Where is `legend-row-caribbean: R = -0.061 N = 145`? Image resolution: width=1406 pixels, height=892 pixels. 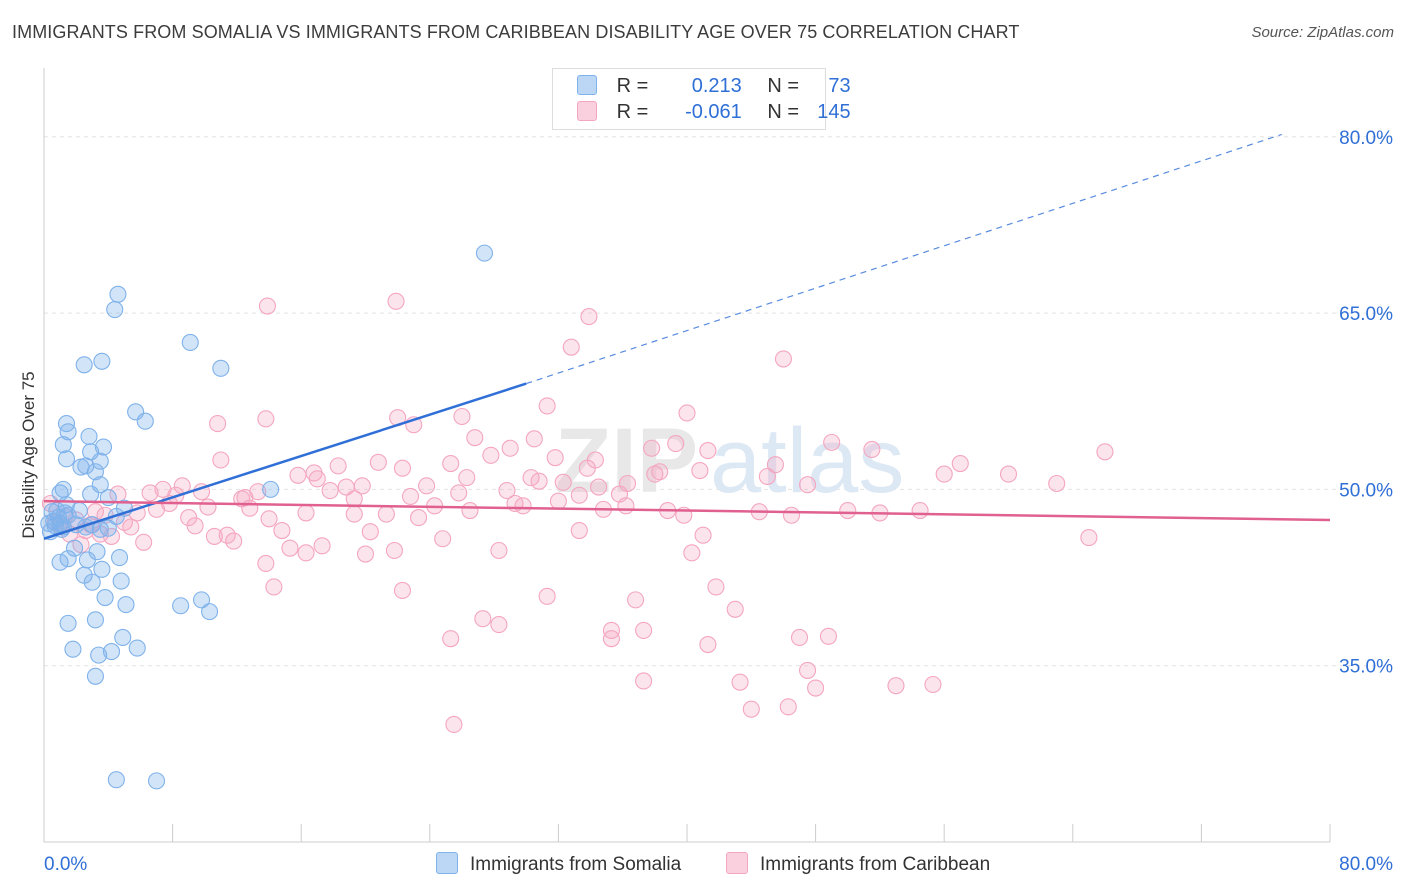 legend-row-caribbean: R = -0.061 N = 145 is located at coordinates (714, 113).